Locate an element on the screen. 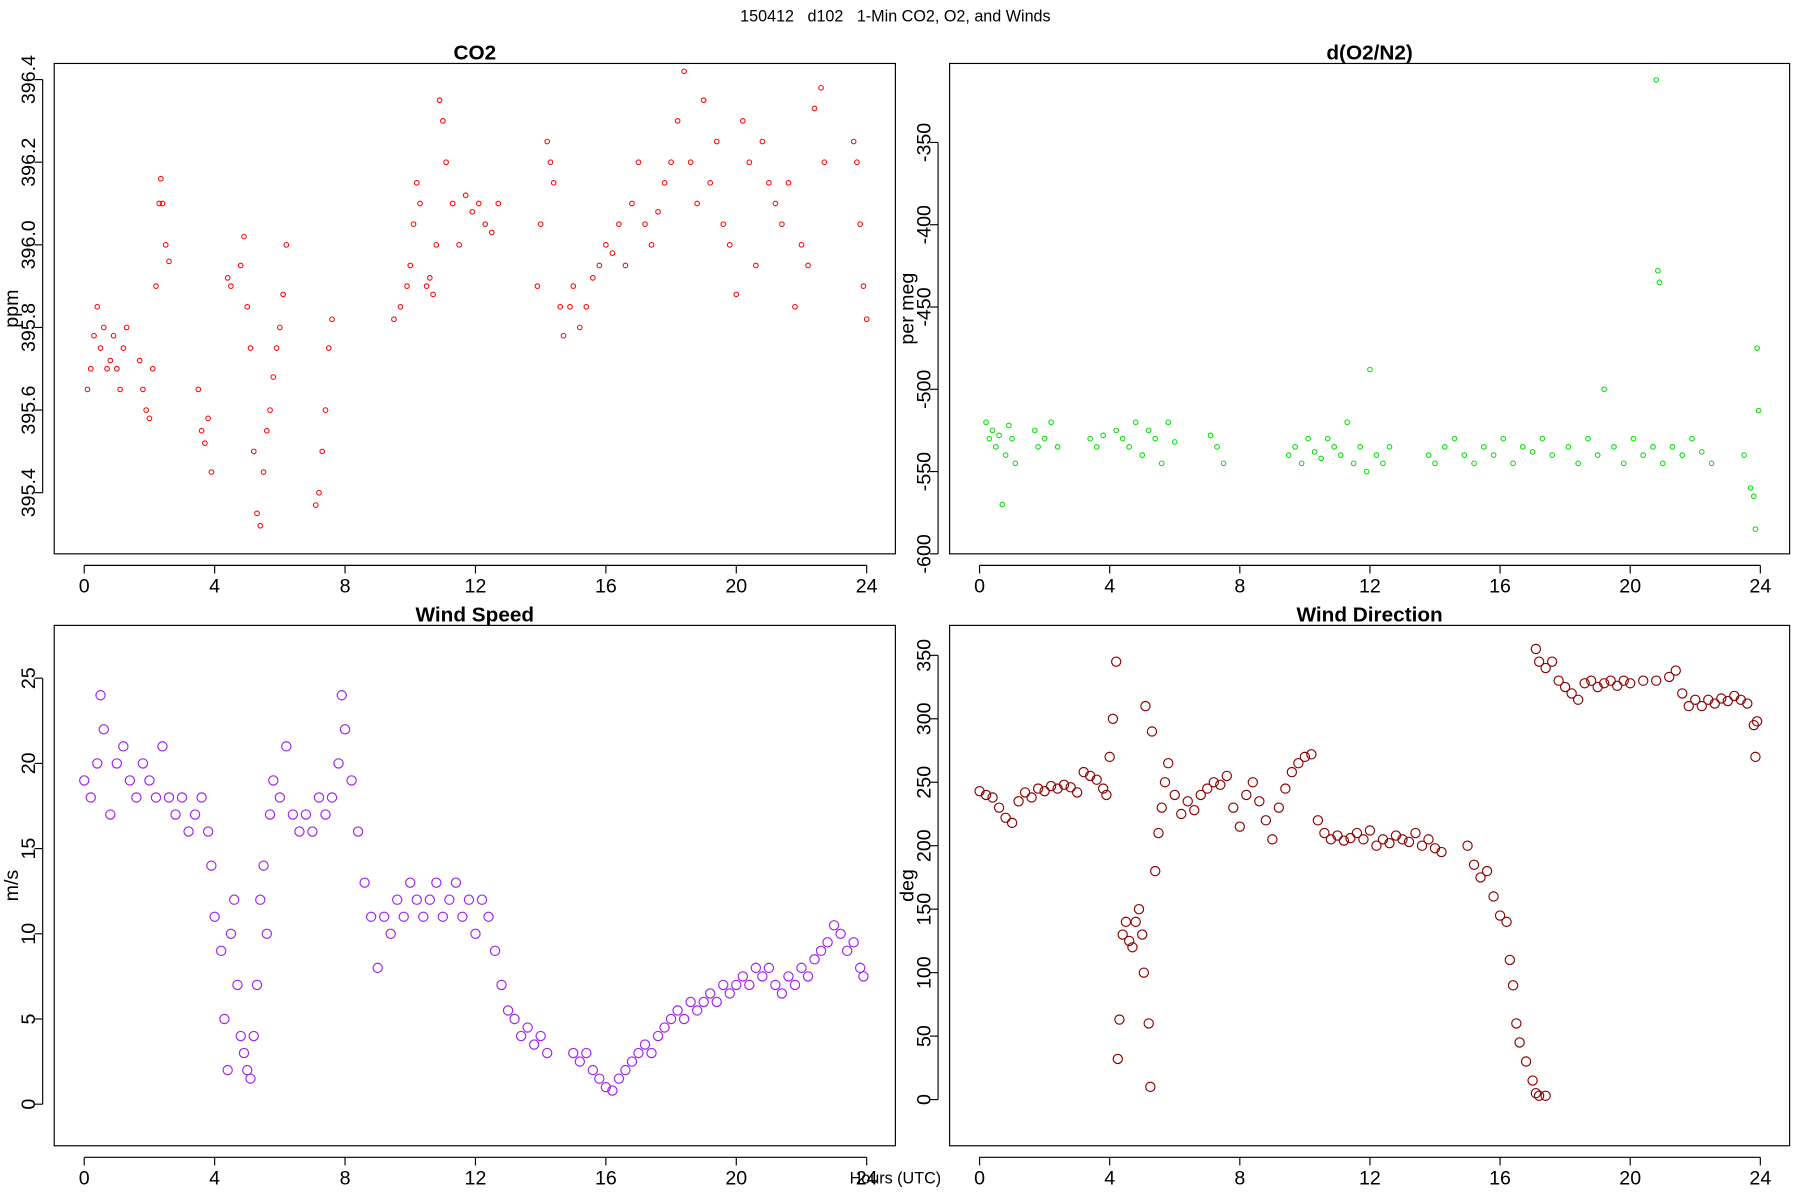 This screenshot has width=1800, height=1200. panel-title: d(O2/N2) is located at coordinates (1369, 53).